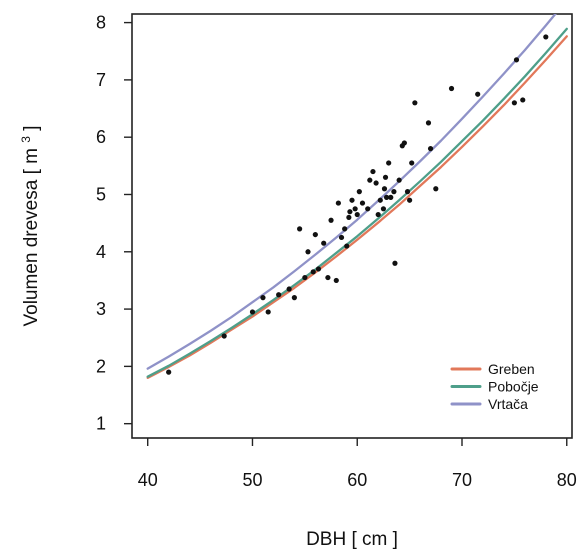  I want to click on x-tick-label-80: 80, so click(567, 480).